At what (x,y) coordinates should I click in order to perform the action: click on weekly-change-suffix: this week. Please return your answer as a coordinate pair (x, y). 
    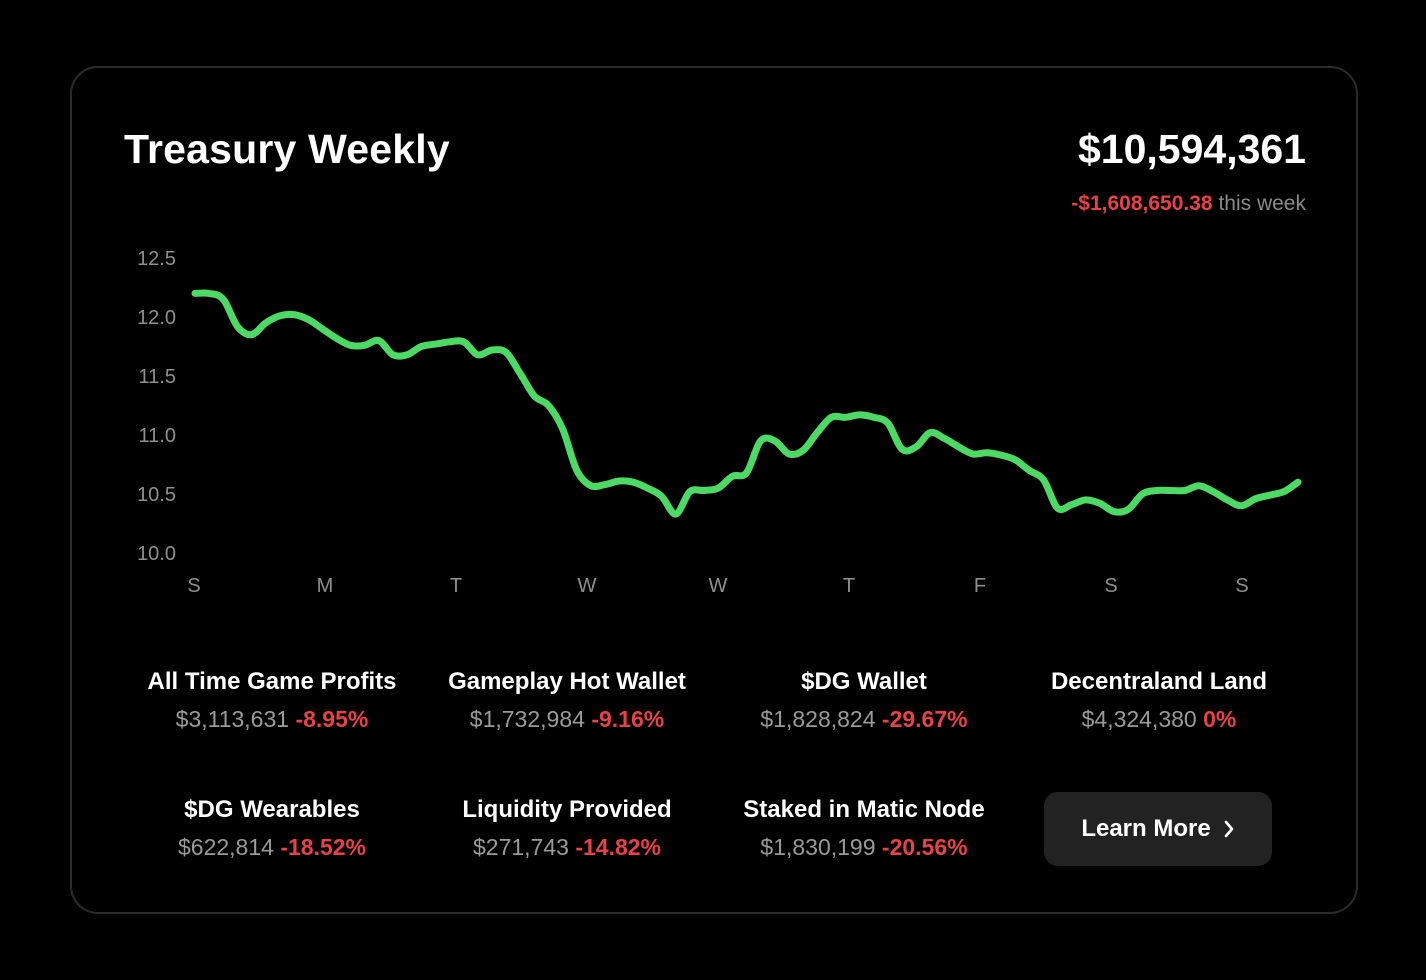
    Looking at the image, I should click on (1262, 203).